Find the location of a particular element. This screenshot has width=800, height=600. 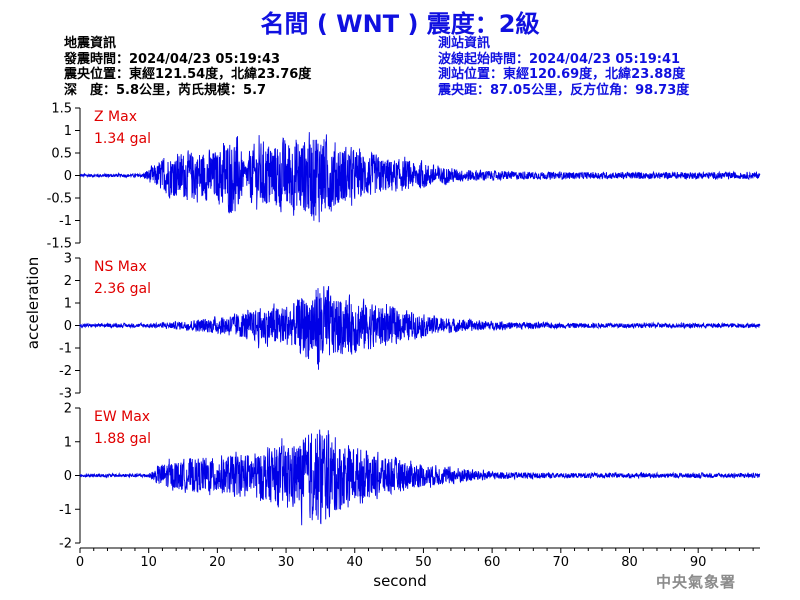

x-tick-label: 90 is located at coordinates (698, 562).